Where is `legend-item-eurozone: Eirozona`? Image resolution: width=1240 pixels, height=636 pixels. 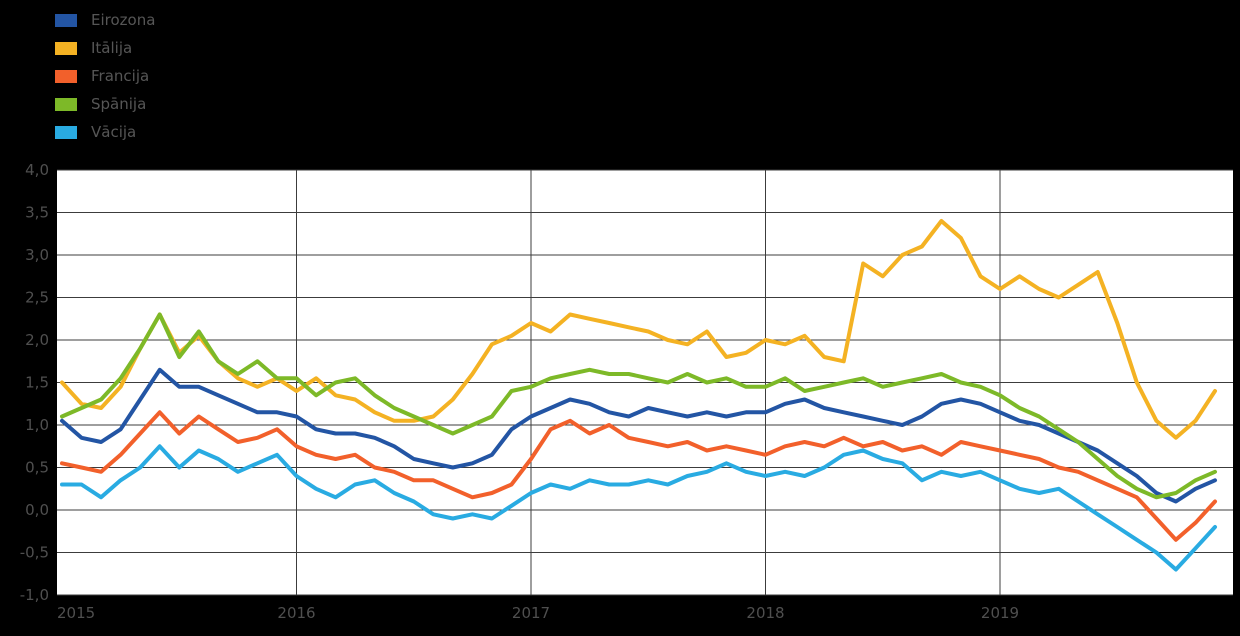
legend-item-eurozone: Eirozona is located at coordinates (105, 20).